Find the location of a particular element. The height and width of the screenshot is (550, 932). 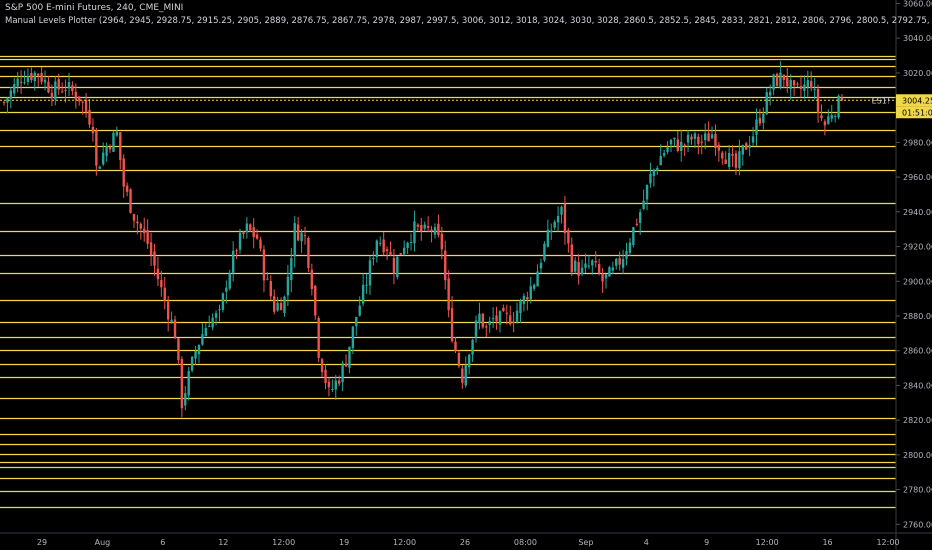

price-tick-label: 2800.00 is located at coordinates (917, 455).